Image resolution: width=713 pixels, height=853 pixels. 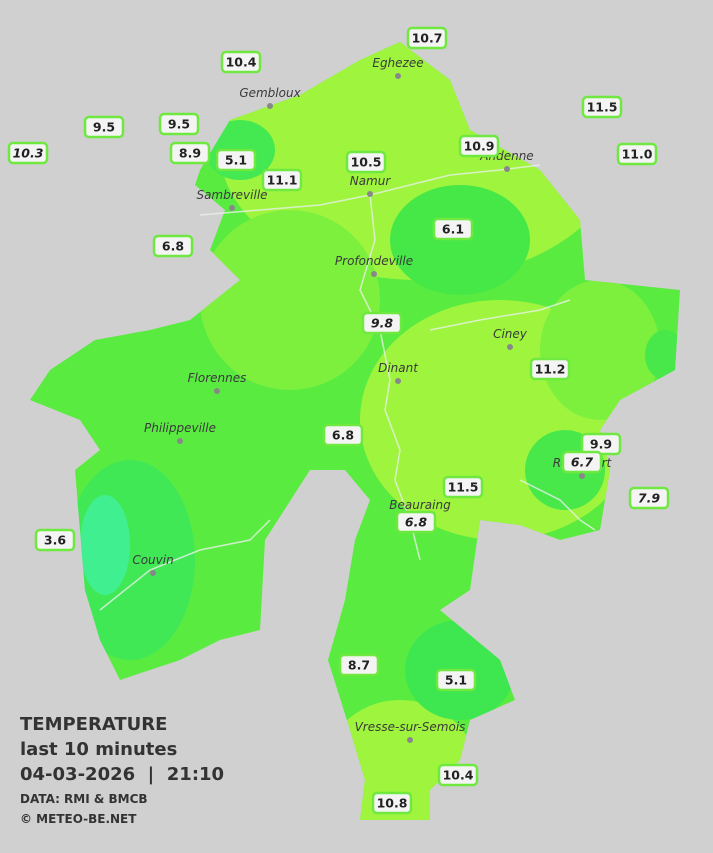 I want to click on station-value: 11.2, so click(x=550, y=369).